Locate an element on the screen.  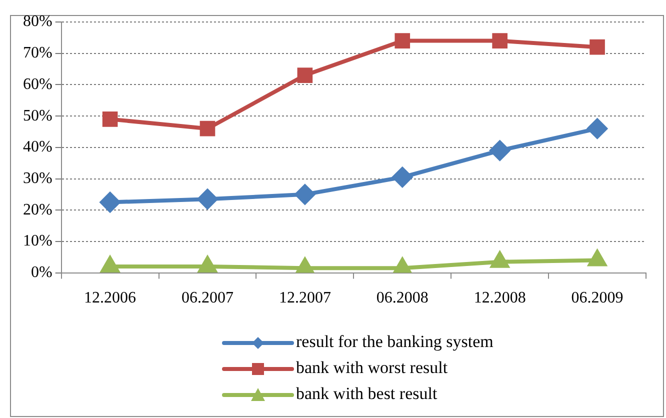
y-tick-label: 80% is located at coordinates (37, 21).